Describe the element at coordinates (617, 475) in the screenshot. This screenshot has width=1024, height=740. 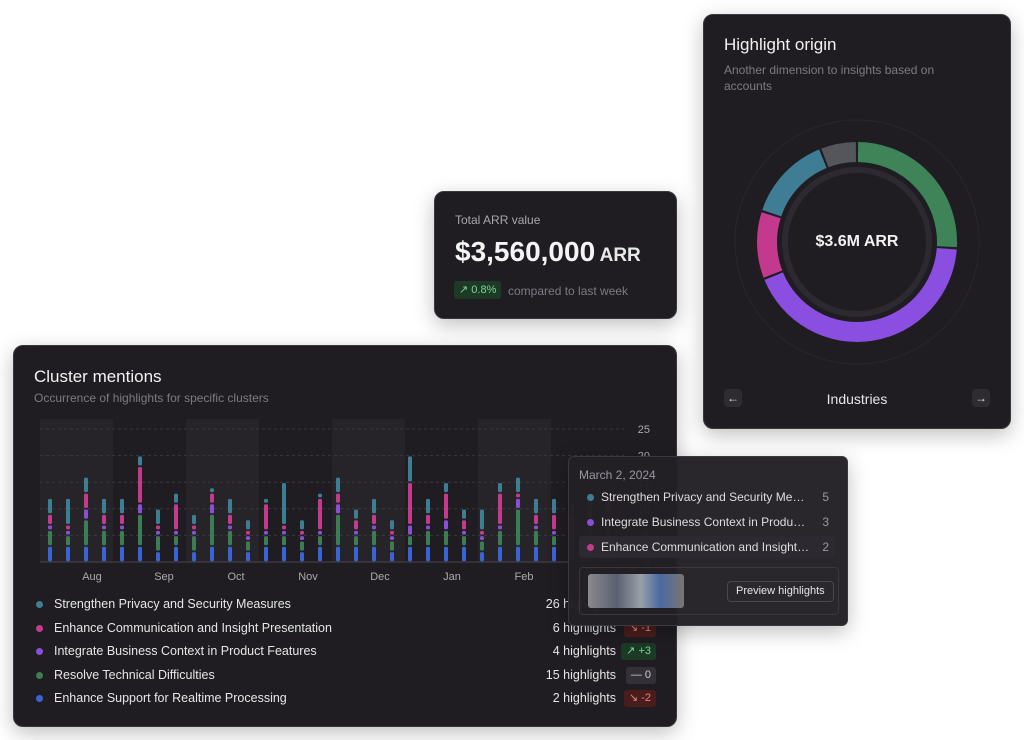
I see `tooltip-date: March 2, 2024` at that location.